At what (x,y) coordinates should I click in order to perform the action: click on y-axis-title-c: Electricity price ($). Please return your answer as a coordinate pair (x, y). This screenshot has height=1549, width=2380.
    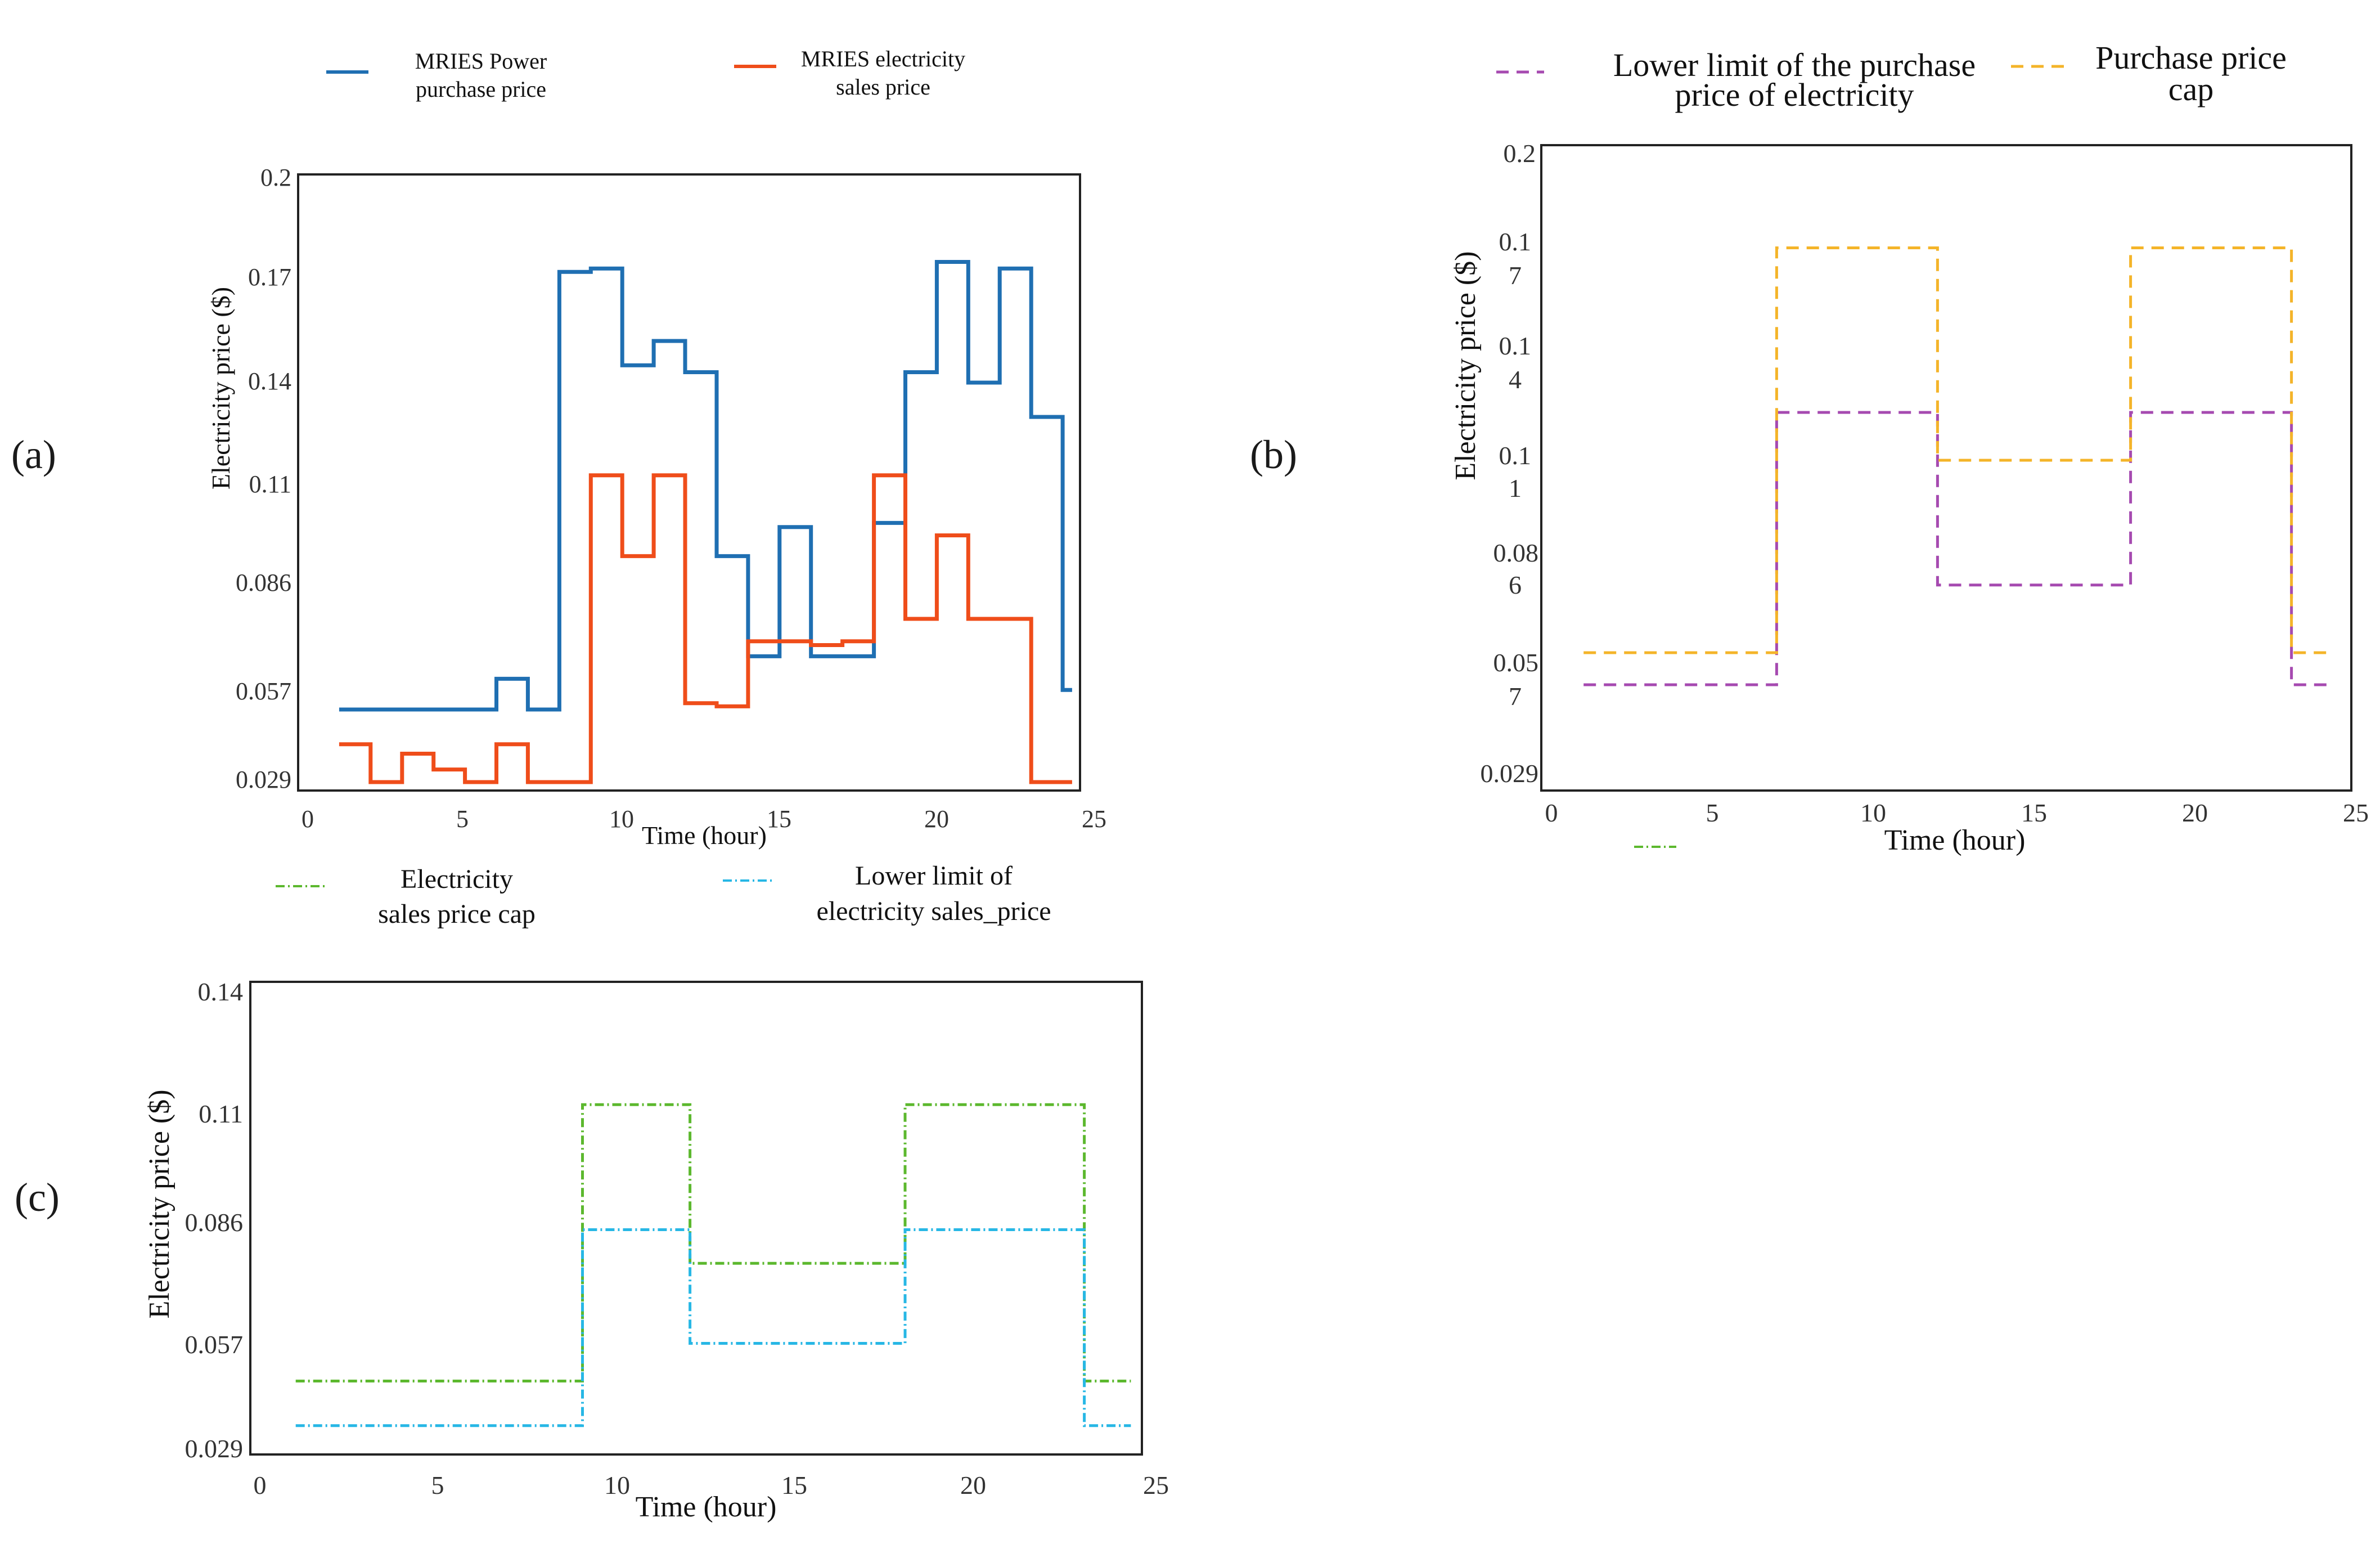
    Looking at the image, I should click on (159, 1203).